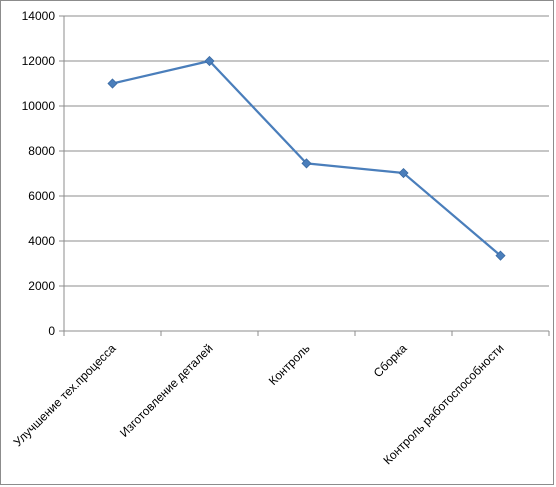 This screenshot has width=556, height=487. Describe the element at coordinates (166, 390) in the screenshot. I see `x-tick-label: Изготовление деталей` at that location.